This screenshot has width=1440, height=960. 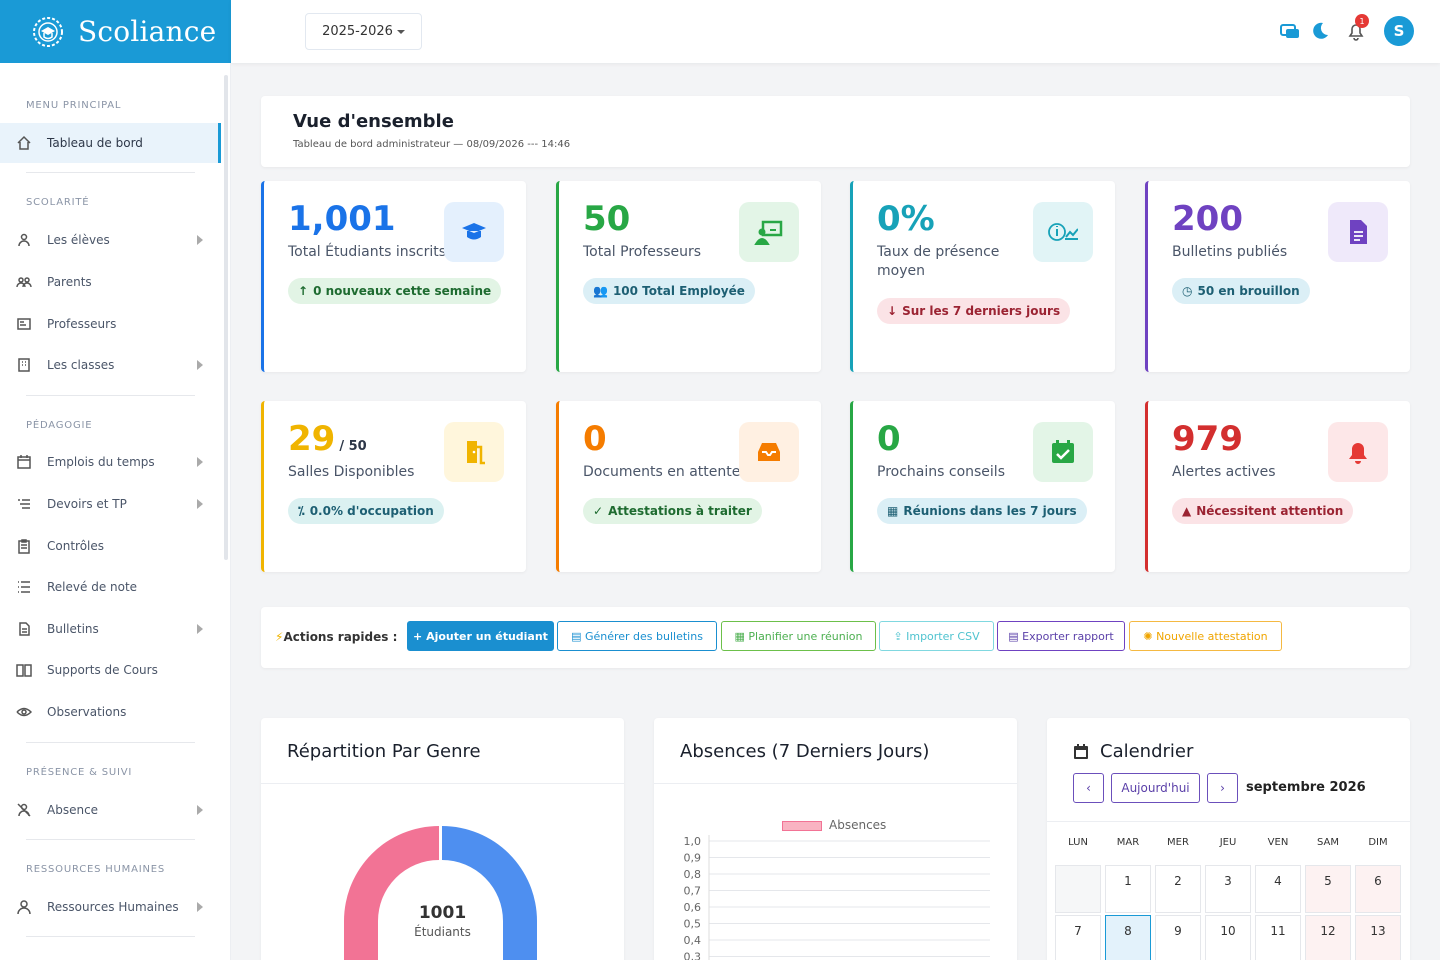 What do you see at coordinates (363, 31) in the screenshot?
I see `year-select: 2025-2026` at bounding box center [363, 31].